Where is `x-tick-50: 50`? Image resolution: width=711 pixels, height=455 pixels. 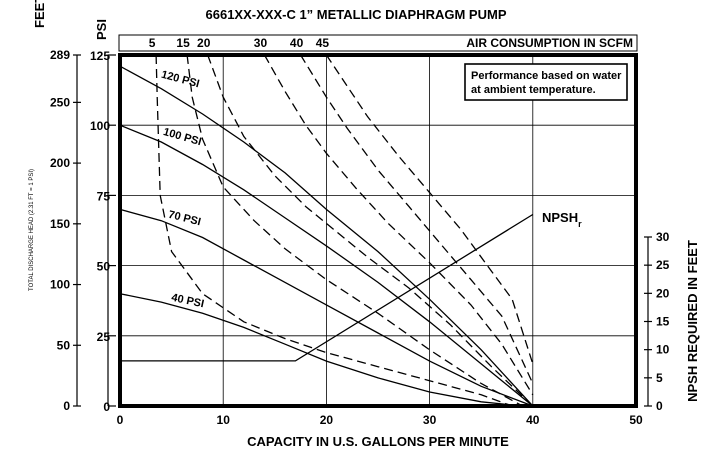 x-tick-50: 50 is located at coordinates (636, 420).